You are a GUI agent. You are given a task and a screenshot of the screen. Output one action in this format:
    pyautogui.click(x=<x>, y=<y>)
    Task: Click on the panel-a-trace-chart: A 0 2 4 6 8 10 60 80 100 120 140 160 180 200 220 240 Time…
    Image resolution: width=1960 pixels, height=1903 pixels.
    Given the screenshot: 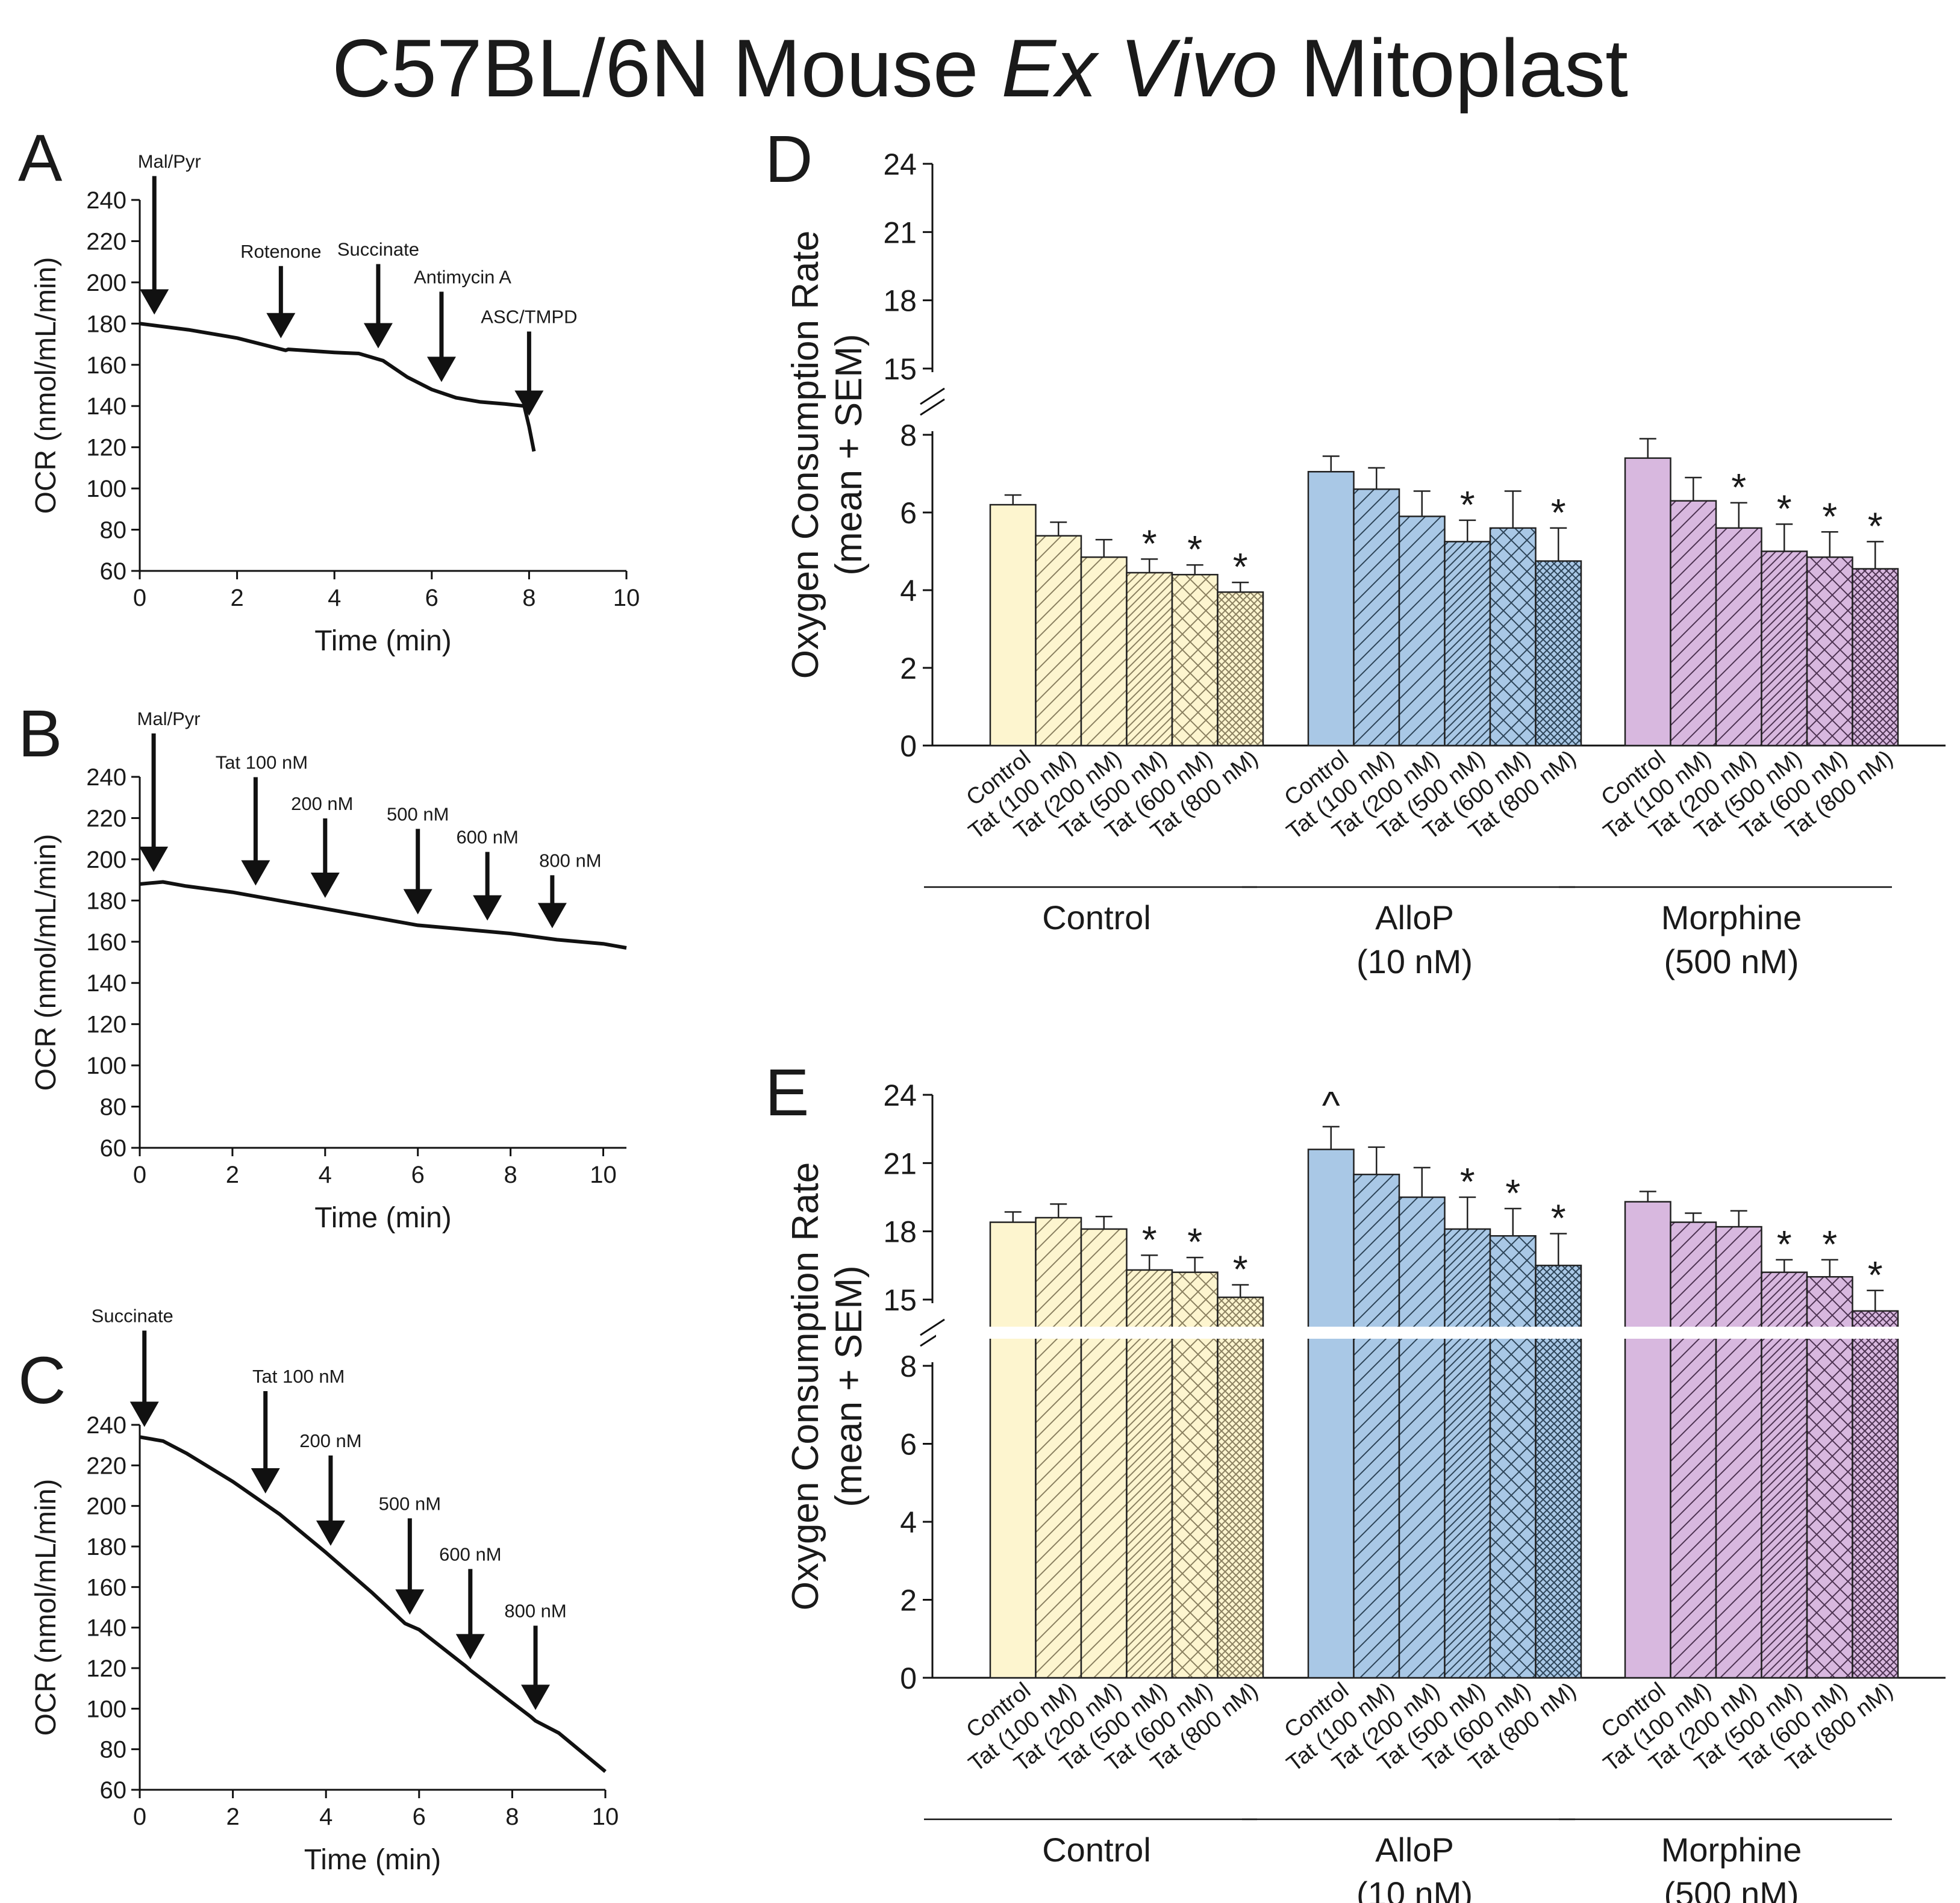 What is the action you would take?
    pyautogui.click(x=329, y=389)
    